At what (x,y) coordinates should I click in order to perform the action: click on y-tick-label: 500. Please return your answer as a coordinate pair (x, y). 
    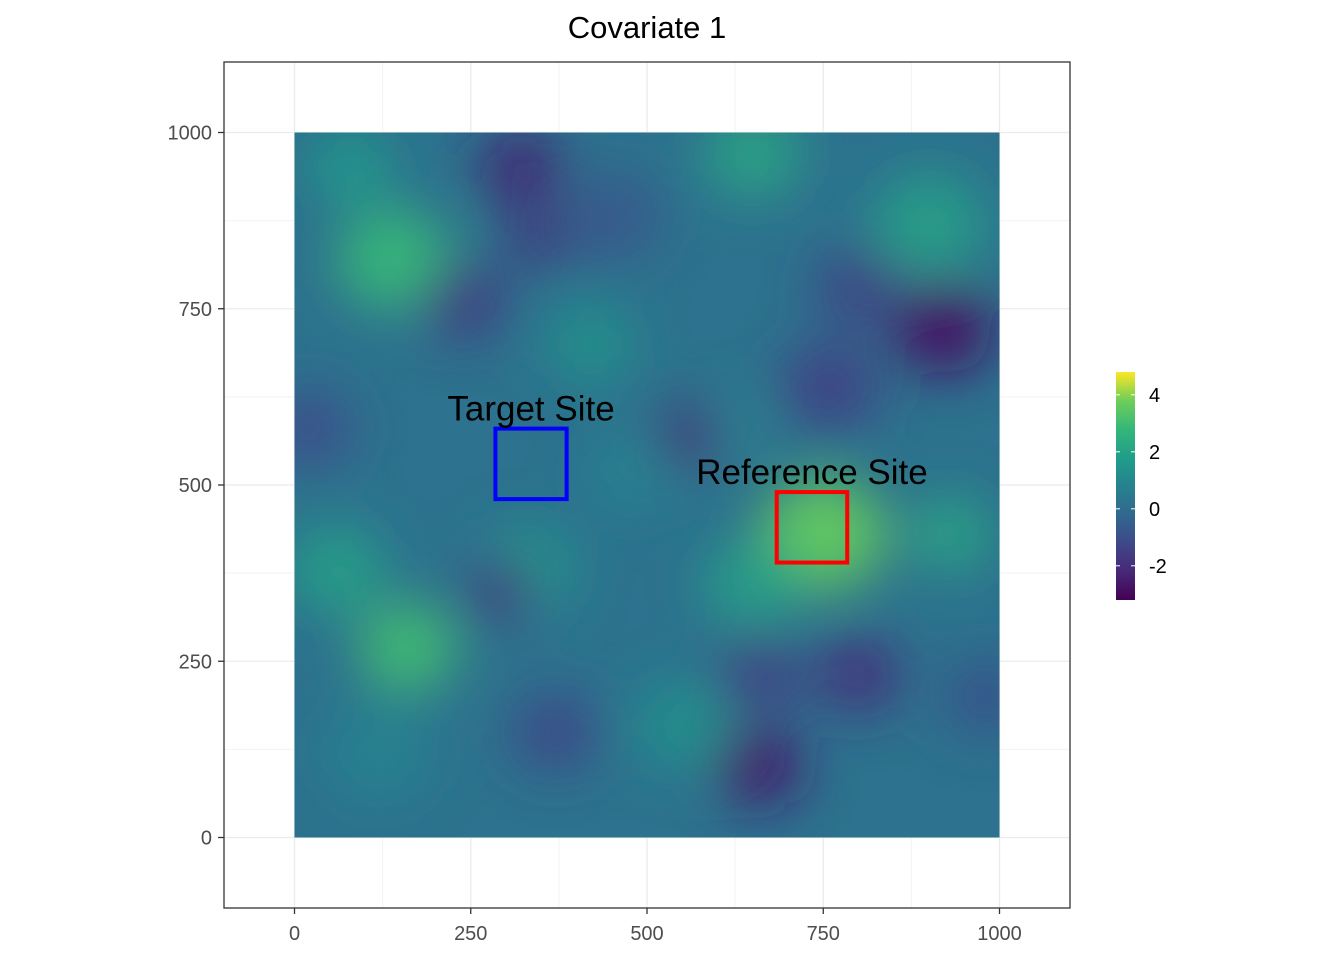
    Looking at the image, I should click on (195, 486).